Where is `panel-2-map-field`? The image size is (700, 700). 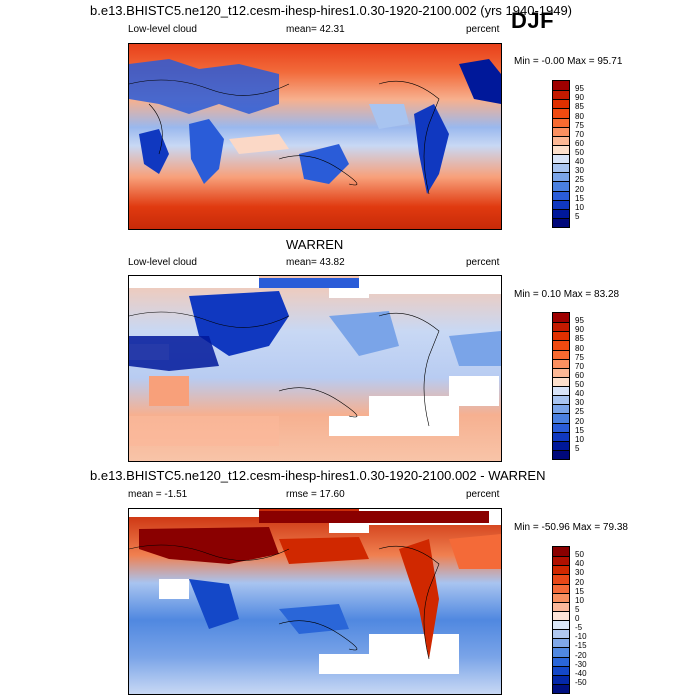
panel-2-map-field is located at coordinates (315, 368).